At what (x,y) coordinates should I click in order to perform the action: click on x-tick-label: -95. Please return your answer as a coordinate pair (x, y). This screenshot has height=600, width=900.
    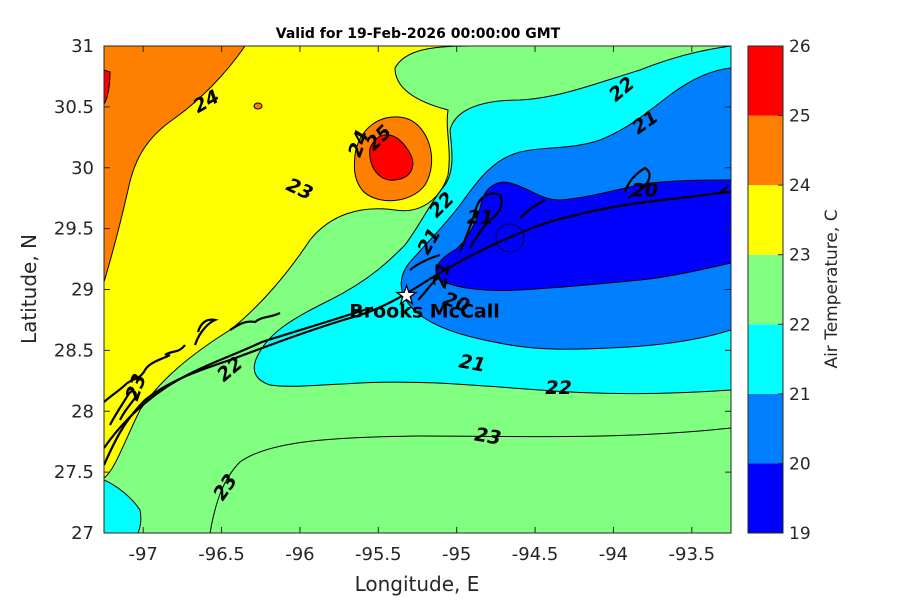
    Looking at the image, I should click on (456, 554).